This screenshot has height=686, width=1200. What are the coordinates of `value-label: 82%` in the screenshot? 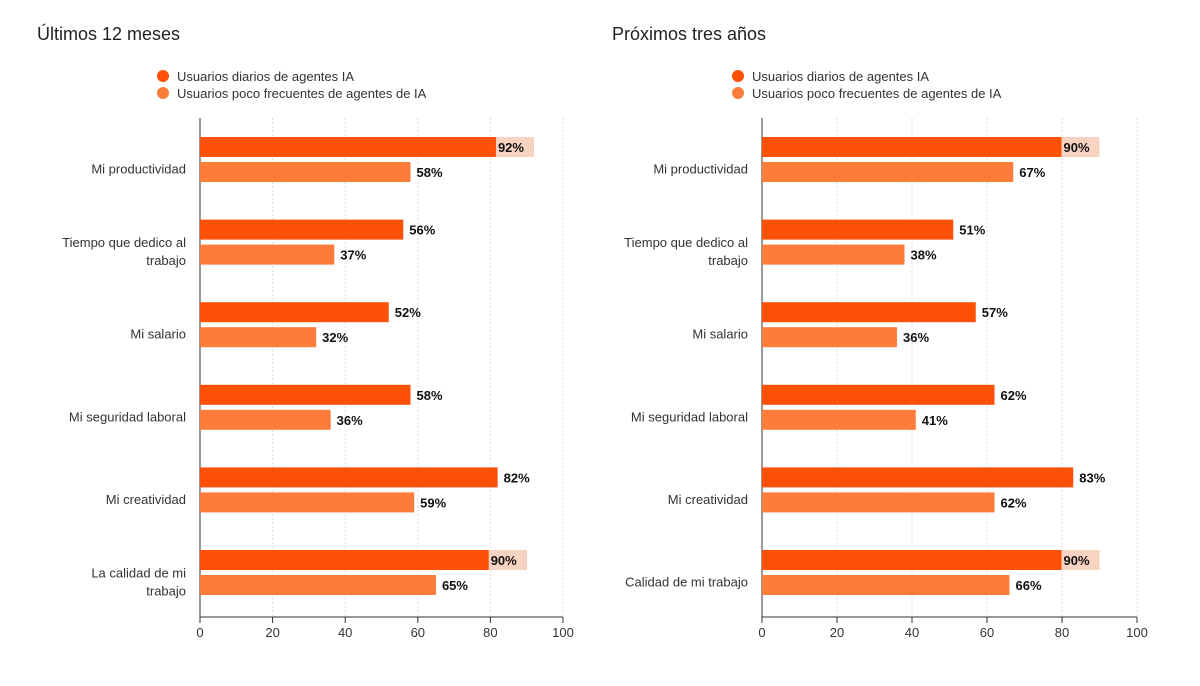 It's located at (517, 477).